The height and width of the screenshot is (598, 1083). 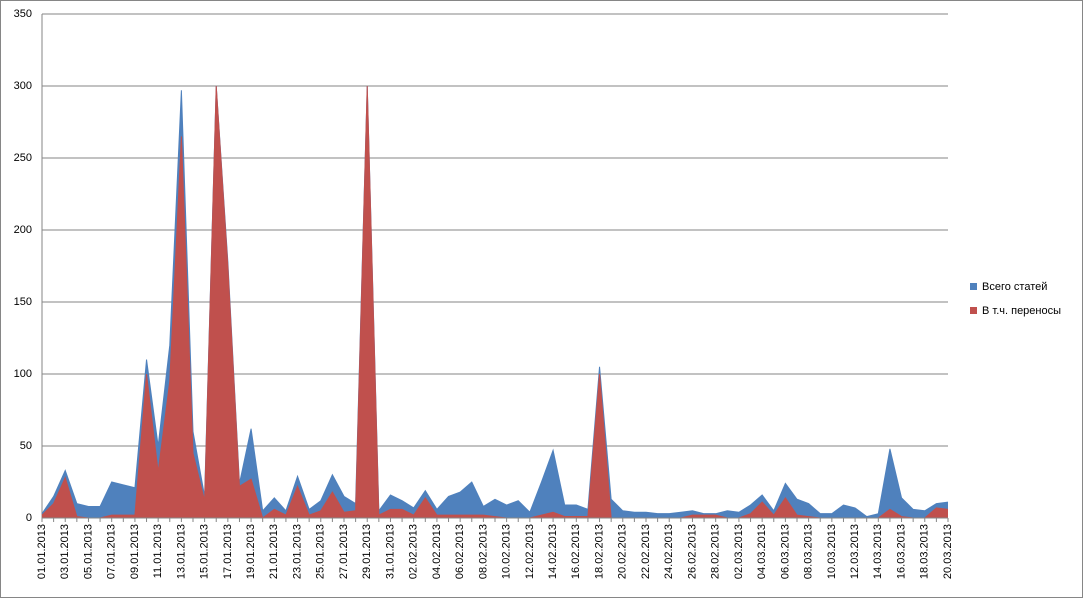 What do you see at coordinates (42, 551) in the screenshot?
I see `x-tick-label: 01.01.2013` at bounding box center [42, 551].